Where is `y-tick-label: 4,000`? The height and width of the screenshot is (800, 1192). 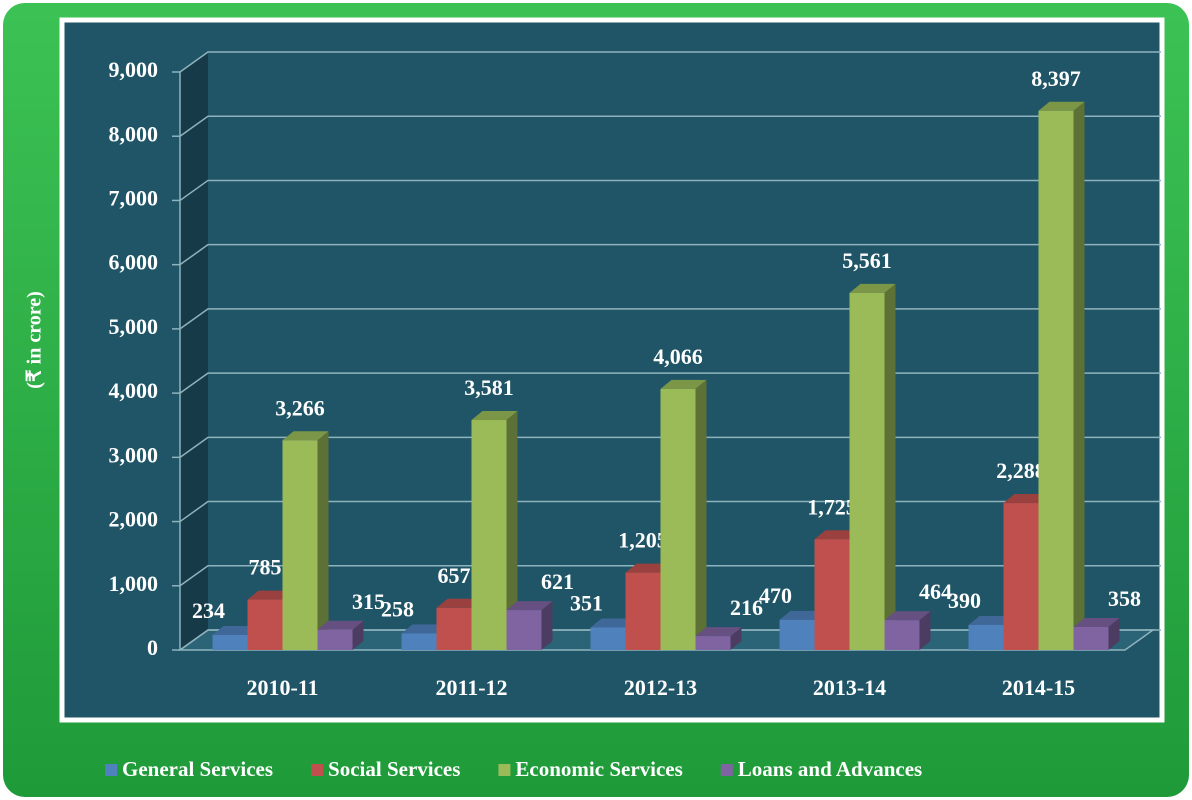
y-tick-label: 4,000 is located at coordinates (134, 390).